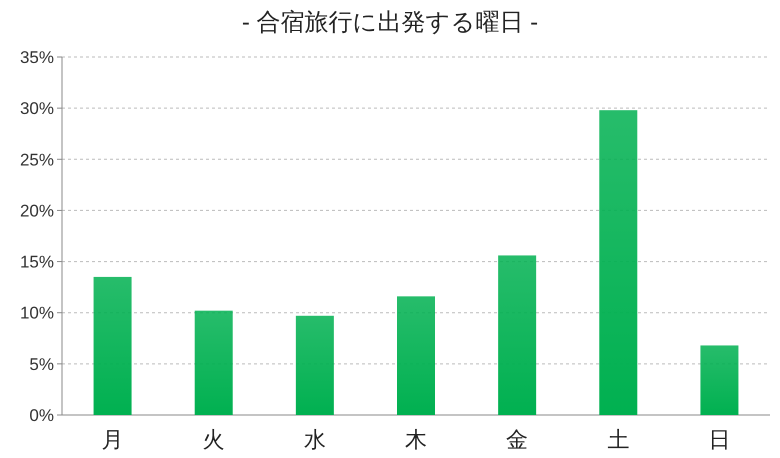 The width and height of the screenshot is (780, 458). Describe the element at coordinates (37, 160) in the screenshot. I see `y-tick-label: 25%` at that location.